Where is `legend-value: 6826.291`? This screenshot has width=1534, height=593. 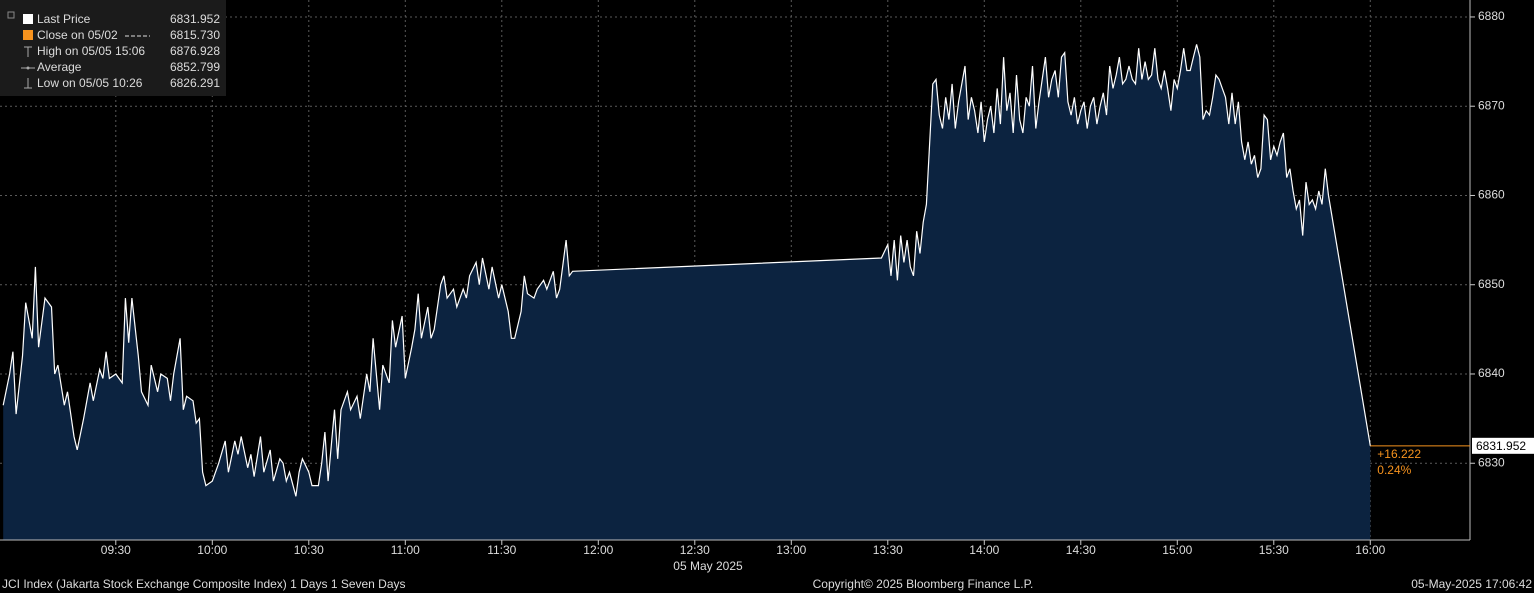
legend-value: 6826.291 is located at coordinates (195, 83).